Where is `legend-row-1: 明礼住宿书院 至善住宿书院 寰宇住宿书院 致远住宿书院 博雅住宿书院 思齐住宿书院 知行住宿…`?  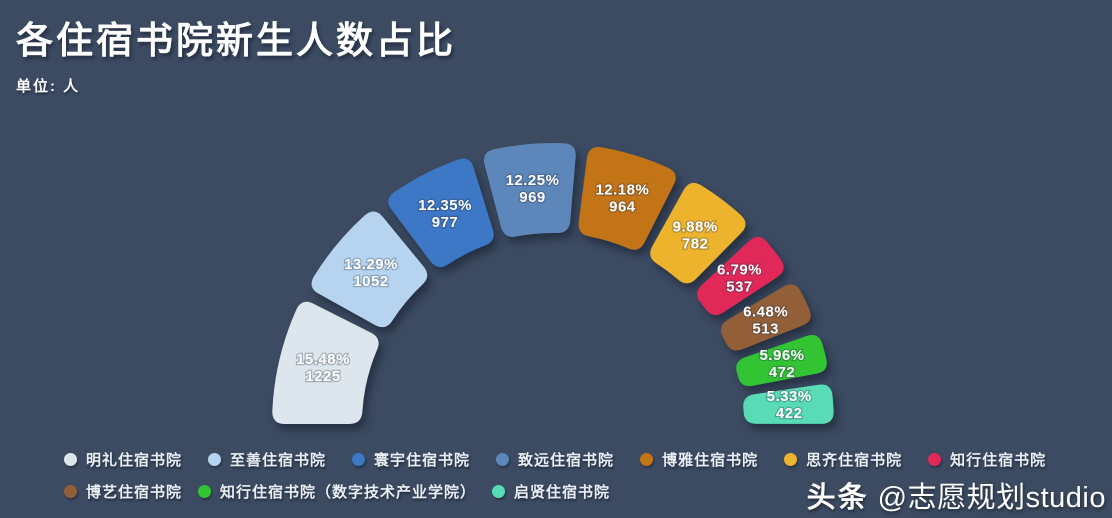 legend-row-1: 明礼住宿书院 至善住宿书院 寰宇住宿书院 致远住宿书院 博雅住宿书院 思齐住宿书院 知行住宿… is located at coordinates (584, 459).